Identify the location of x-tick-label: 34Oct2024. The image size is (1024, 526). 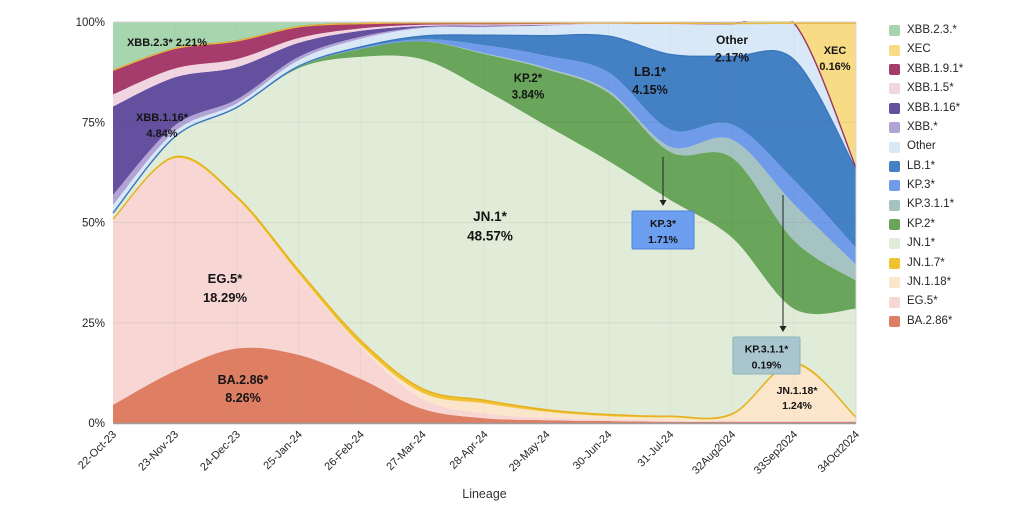
(839, 452).